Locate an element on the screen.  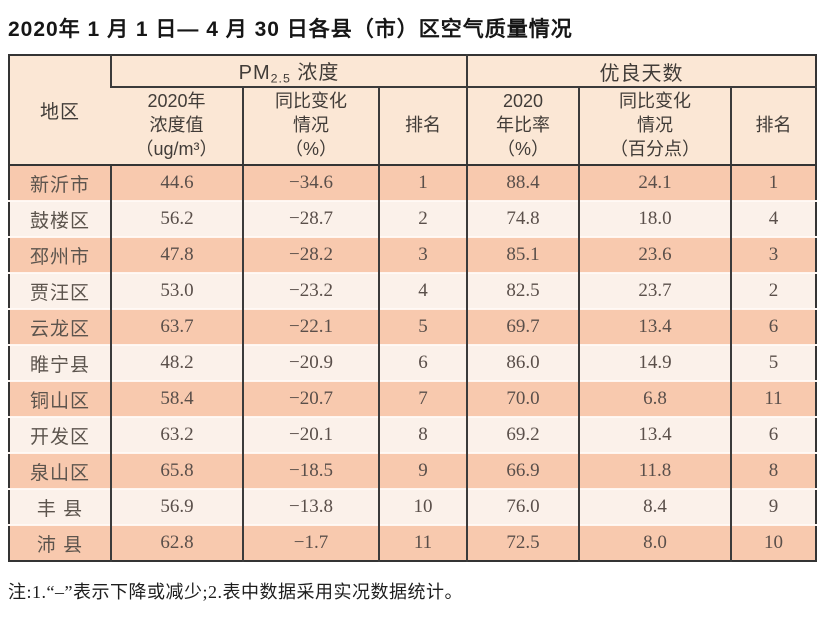
pm-value-cell: 53.0 is located at coordinates (176, 290).